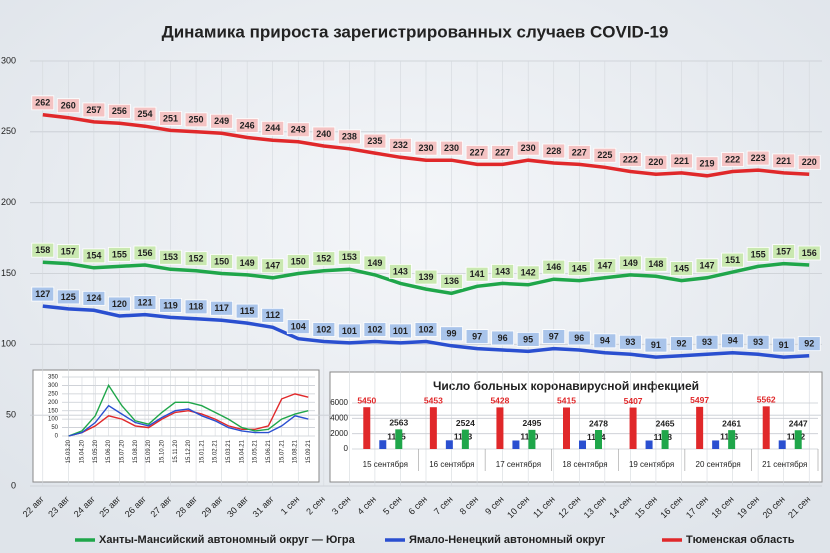  I want to click on data-label: 260, so click(68, 106).